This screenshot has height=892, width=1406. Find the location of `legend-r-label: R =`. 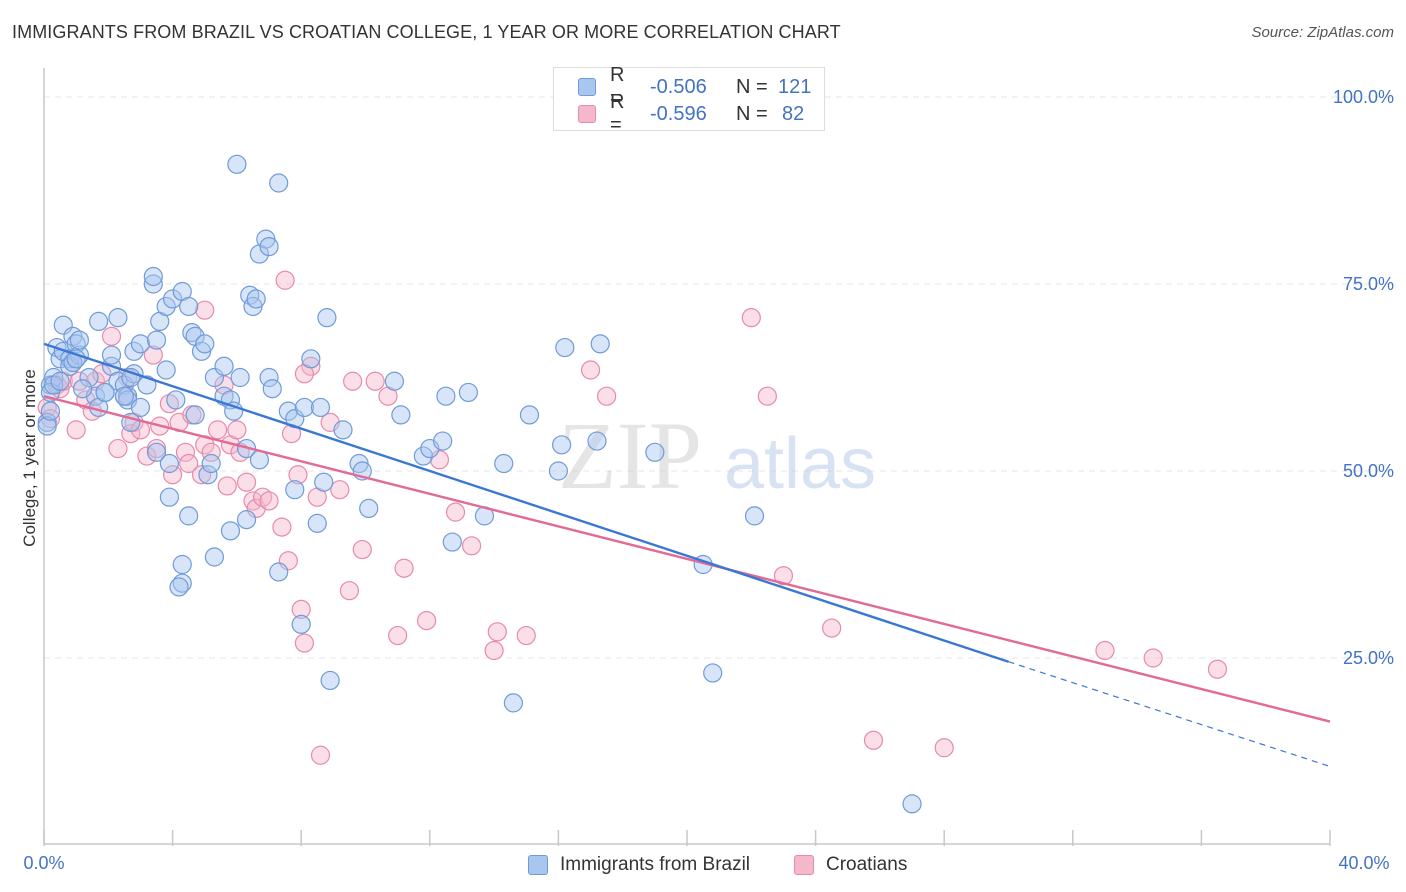

legend-r-label: R = is located at coordinates (617, 113).